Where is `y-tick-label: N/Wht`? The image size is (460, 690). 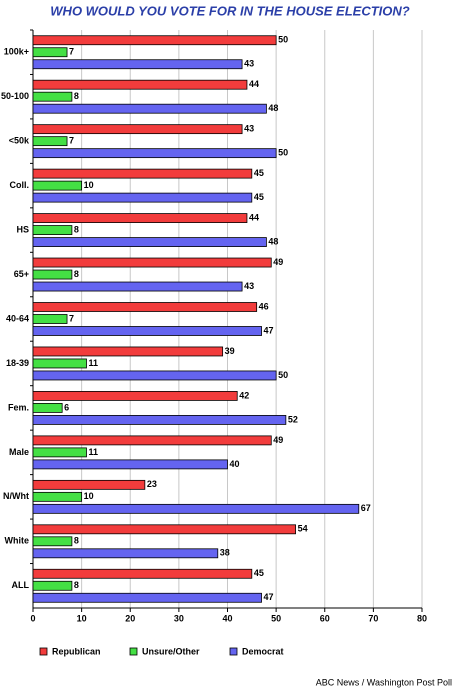
y-tick-label: N/Wht is located at coordinates (16, 496).